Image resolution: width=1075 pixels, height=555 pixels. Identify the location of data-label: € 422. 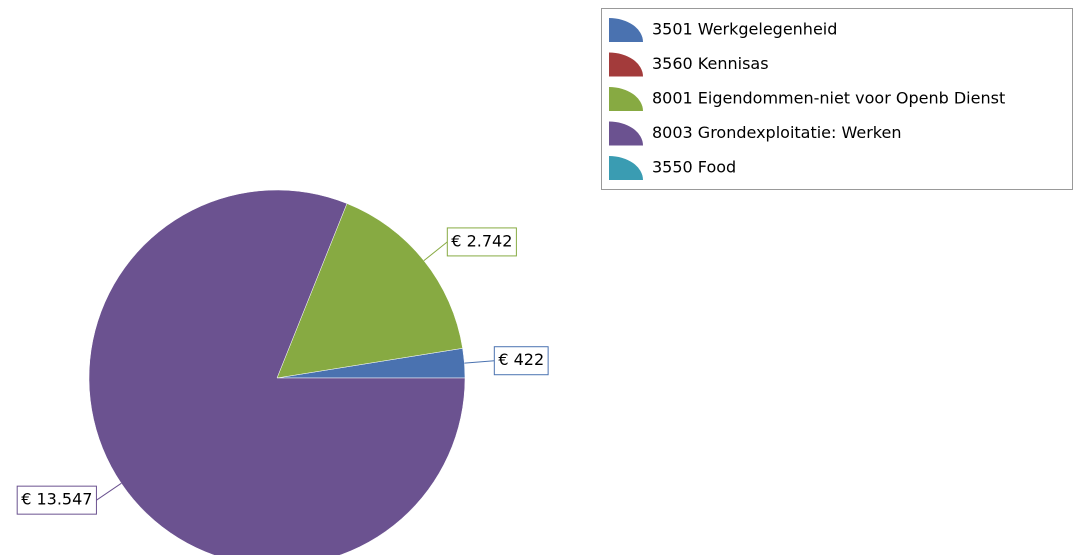
(521, 359).